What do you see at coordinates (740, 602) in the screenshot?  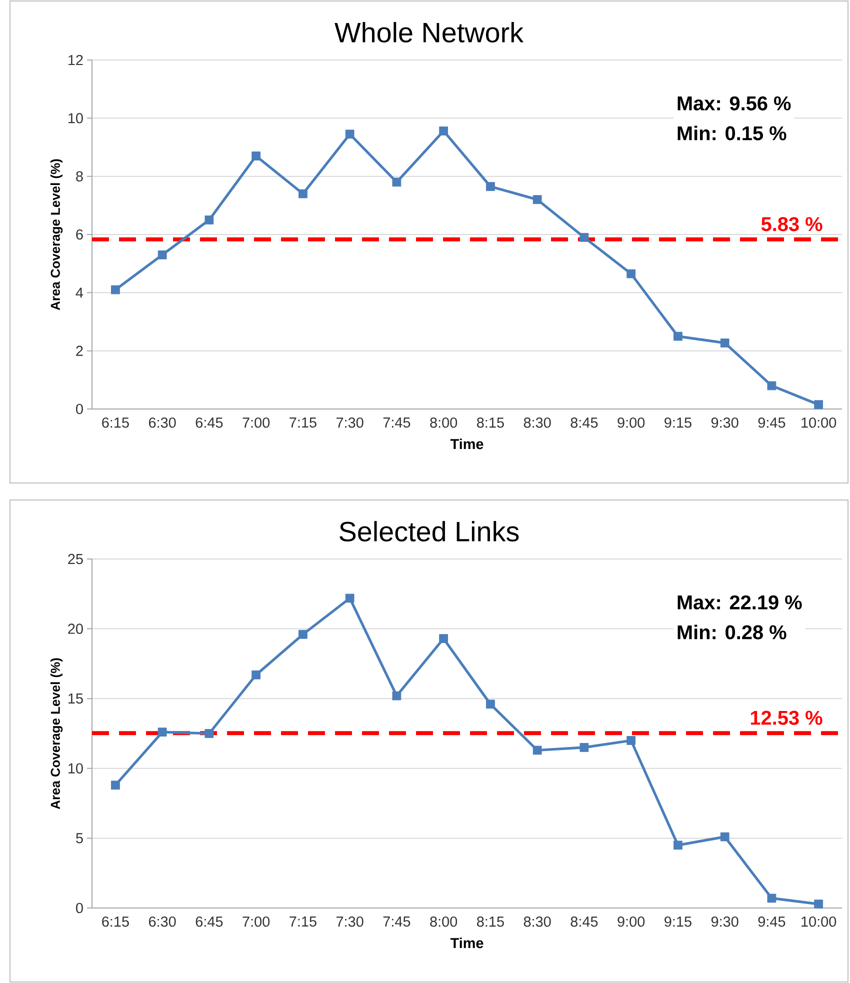 I see `annotation: Max: 22.19 %` at bounding box center [740, 602].